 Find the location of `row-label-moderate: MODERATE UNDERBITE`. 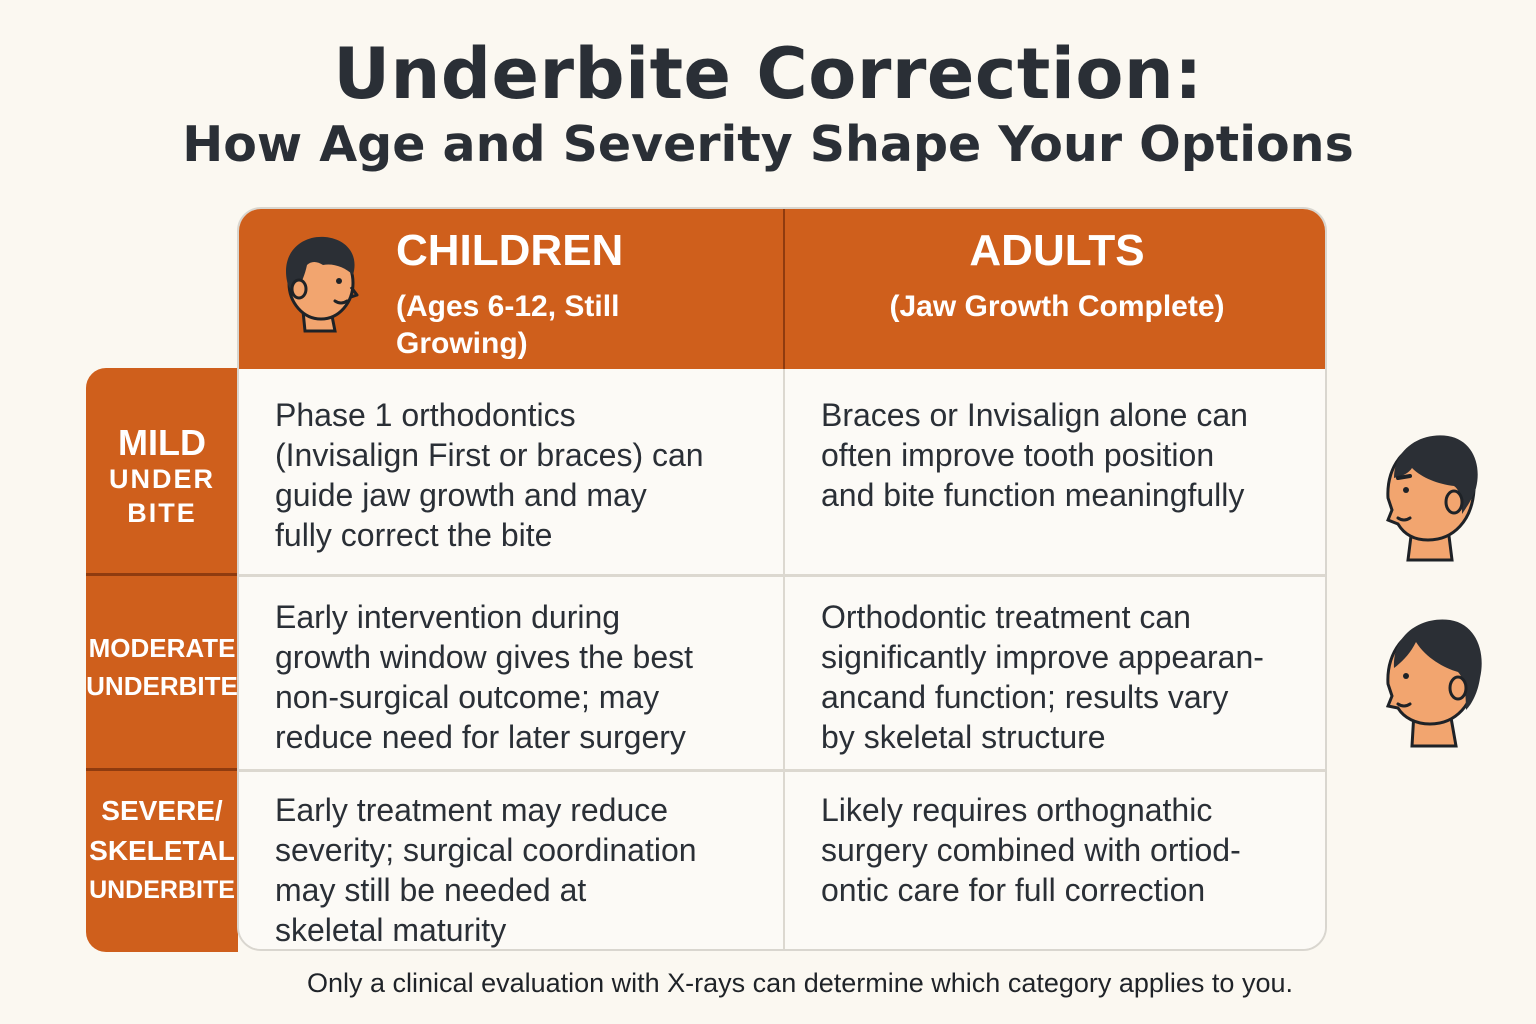

row-label-moderate: MODERATE UNDERBITE is located at coordinates (162, 667).